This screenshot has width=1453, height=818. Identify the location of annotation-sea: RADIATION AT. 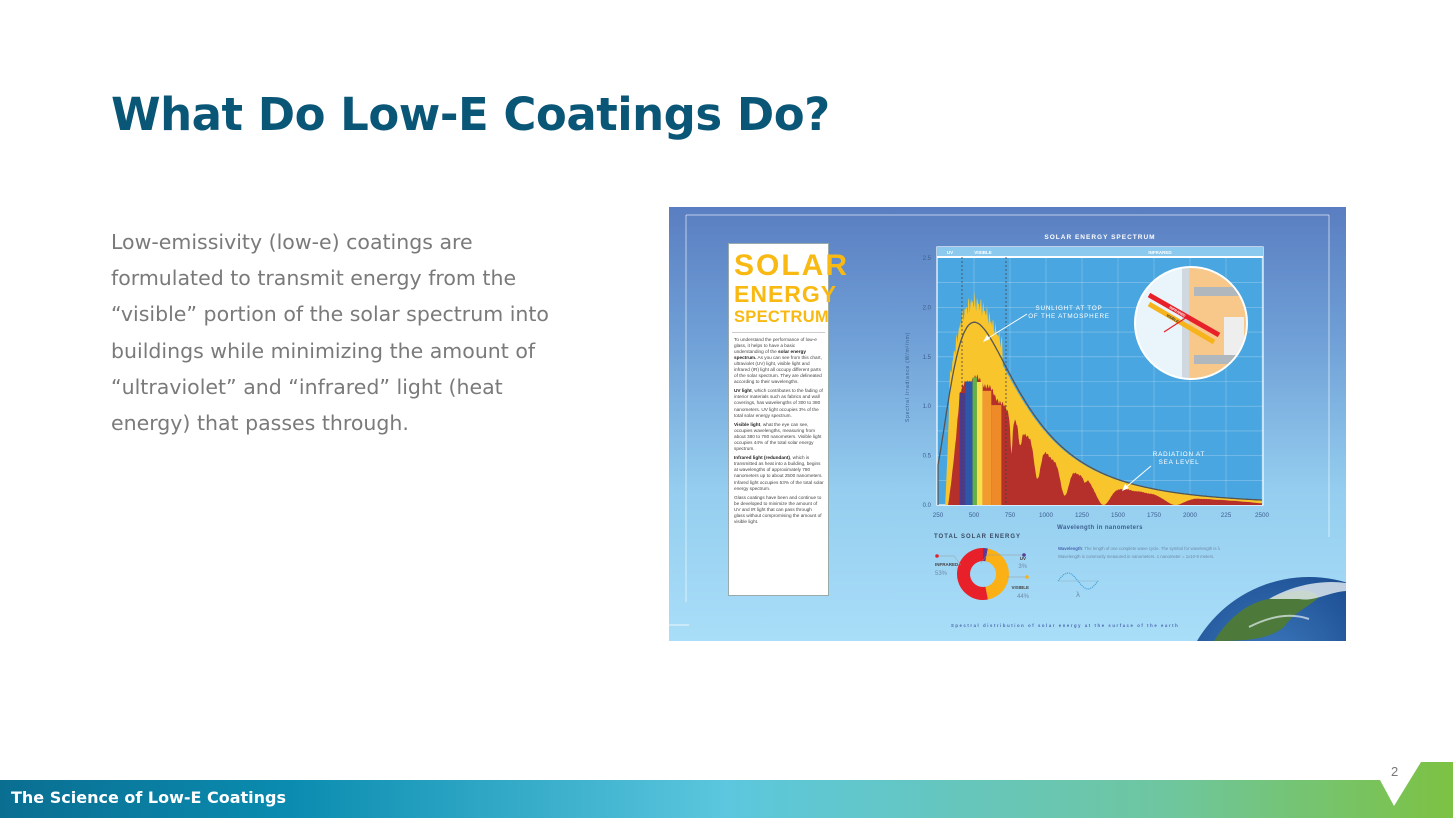
(1179, 454).